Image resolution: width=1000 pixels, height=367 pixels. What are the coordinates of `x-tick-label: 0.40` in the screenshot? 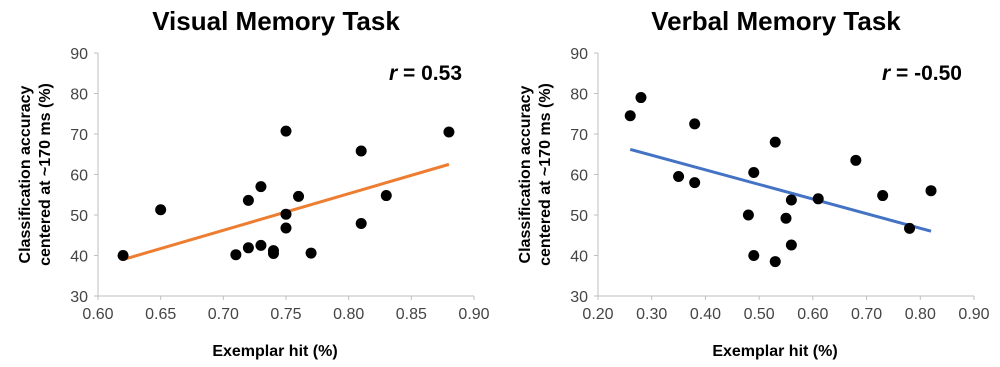 It's located at (705, 314).